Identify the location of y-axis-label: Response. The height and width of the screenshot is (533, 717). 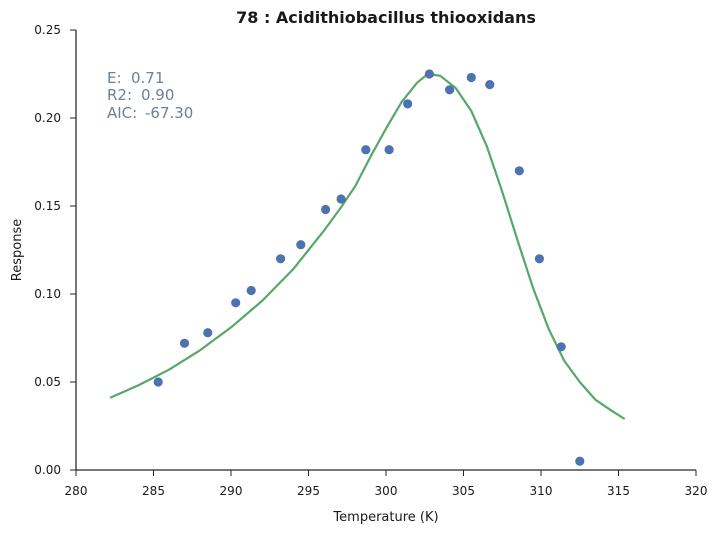
(17, 250).